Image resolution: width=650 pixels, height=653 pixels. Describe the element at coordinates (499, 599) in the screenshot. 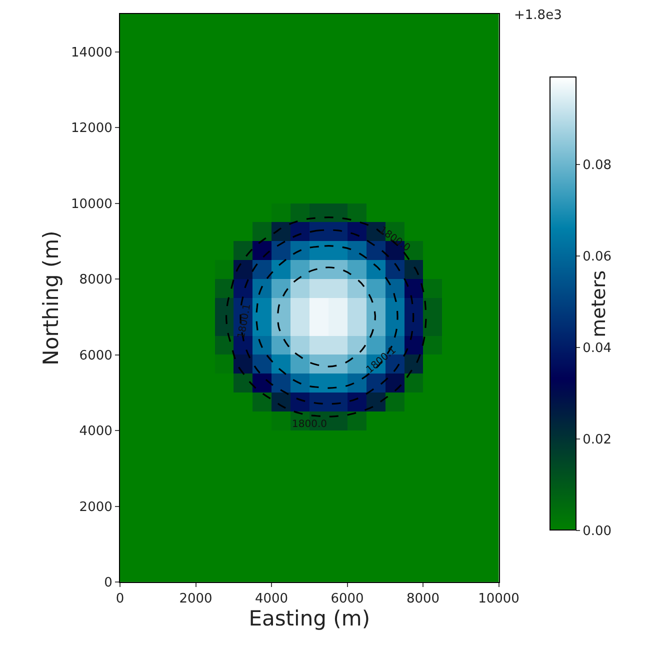

I see `x-tick-label: 10000` at that location.